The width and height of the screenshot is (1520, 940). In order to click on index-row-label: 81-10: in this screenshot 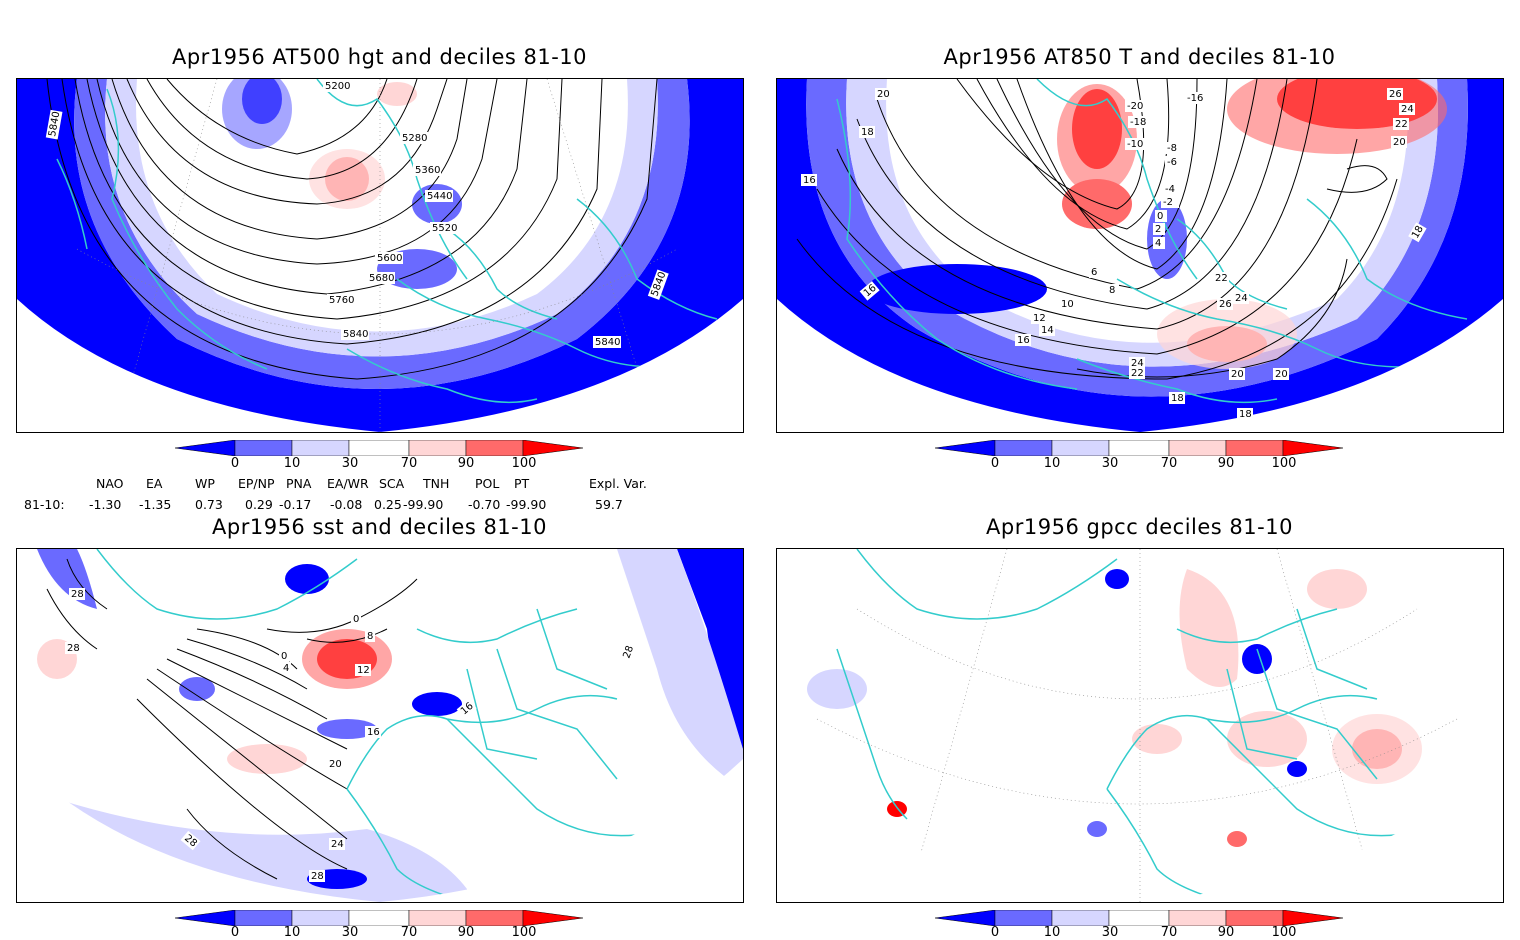, I will do `click(44, 504)`.